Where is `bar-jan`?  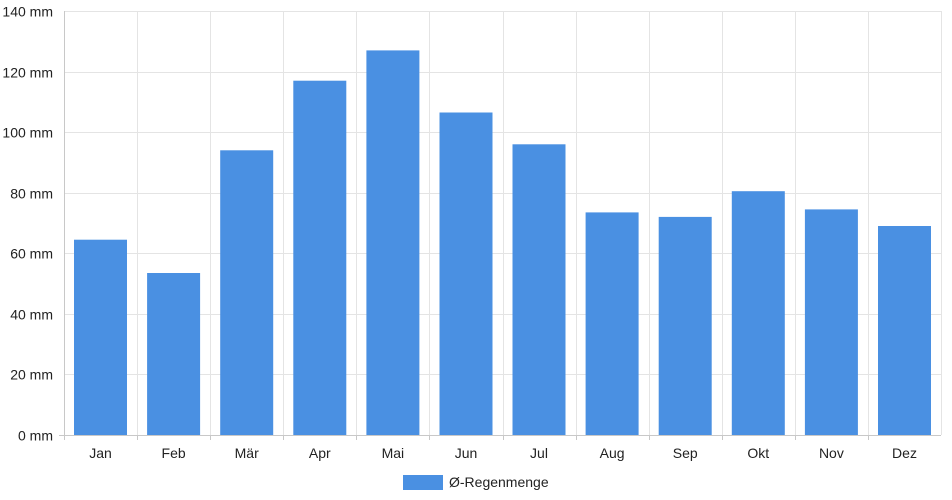
bar-jan is located at coordinates (100, 337).